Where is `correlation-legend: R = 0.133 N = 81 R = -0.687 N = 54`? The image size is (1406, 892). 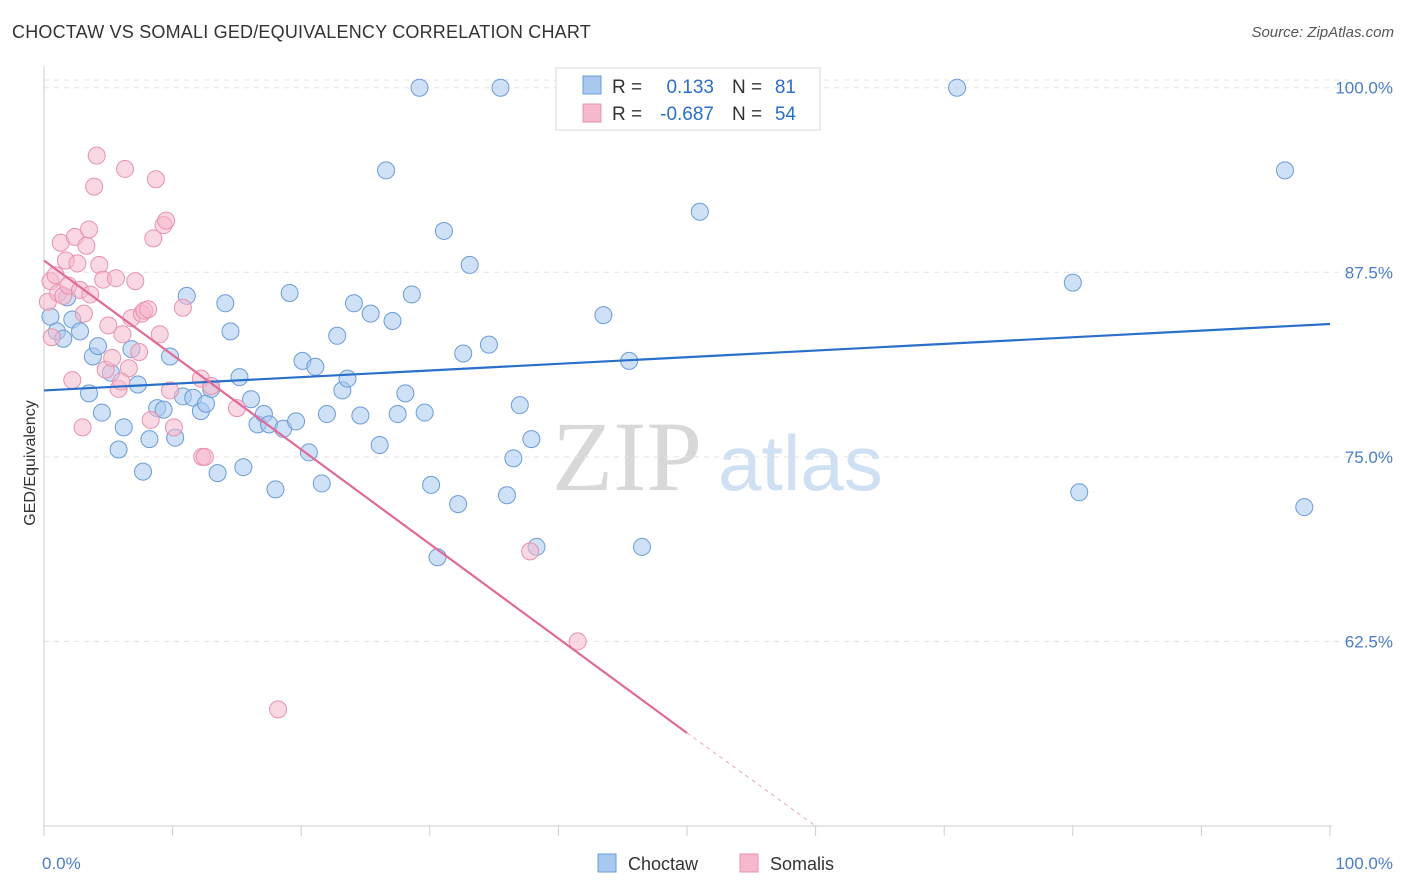 correlation-legend: R = 0.133 N = 81 R = -0.687 N = 54 is located at coordinates (688, 99).